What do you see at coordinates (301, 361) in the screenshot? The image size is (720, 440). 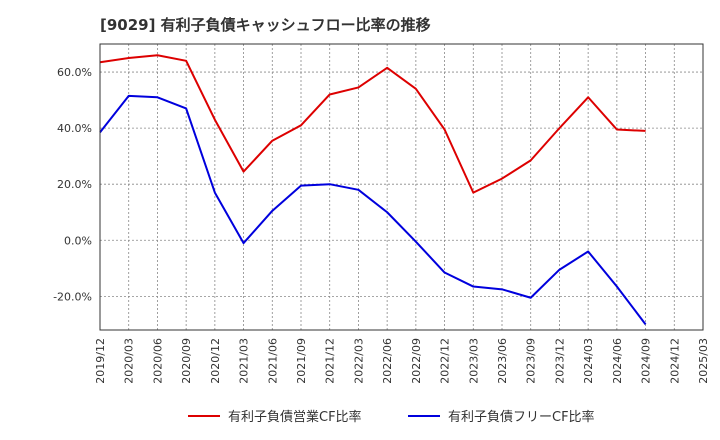 I see `x-tick-label: 2021/09` at bounding box center [301, 361].